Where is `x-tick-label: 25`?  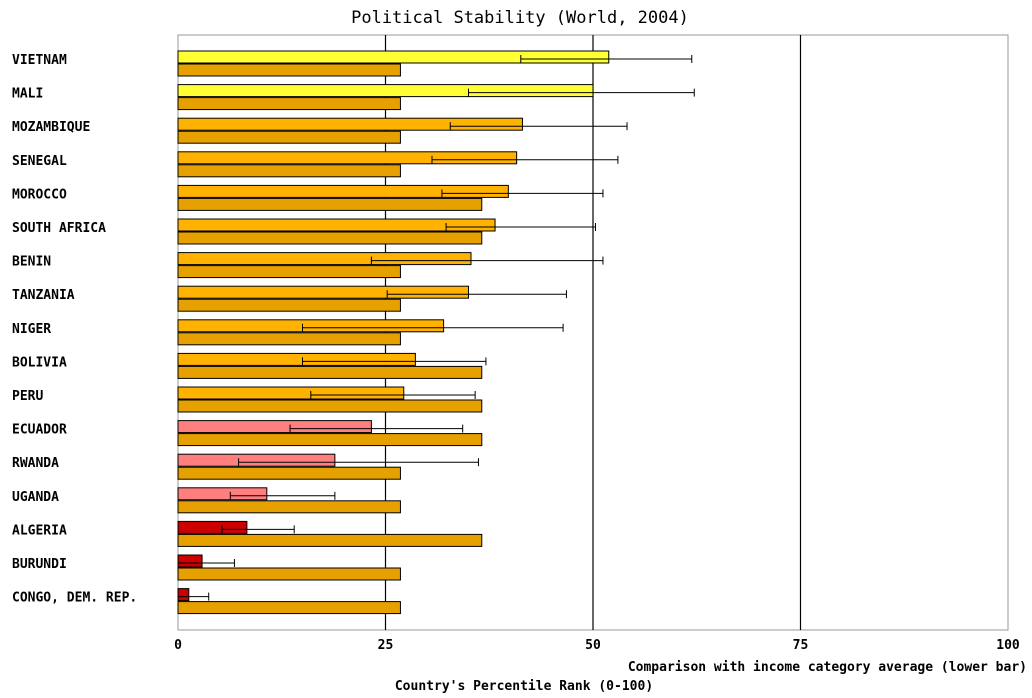
x-tick-label: 25 is located at coordinates (386, 645).